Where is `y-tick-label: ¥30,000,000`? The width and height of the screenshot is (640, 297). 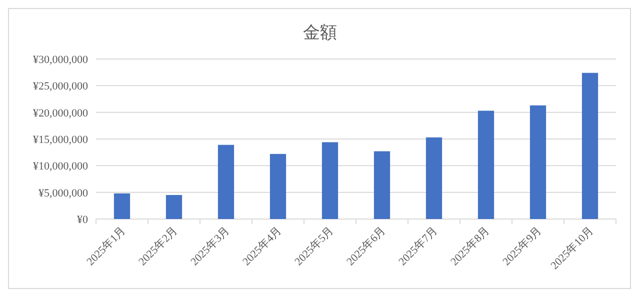 y-tick-label: ¥30,000,000 is located at coordinates (60, 60).